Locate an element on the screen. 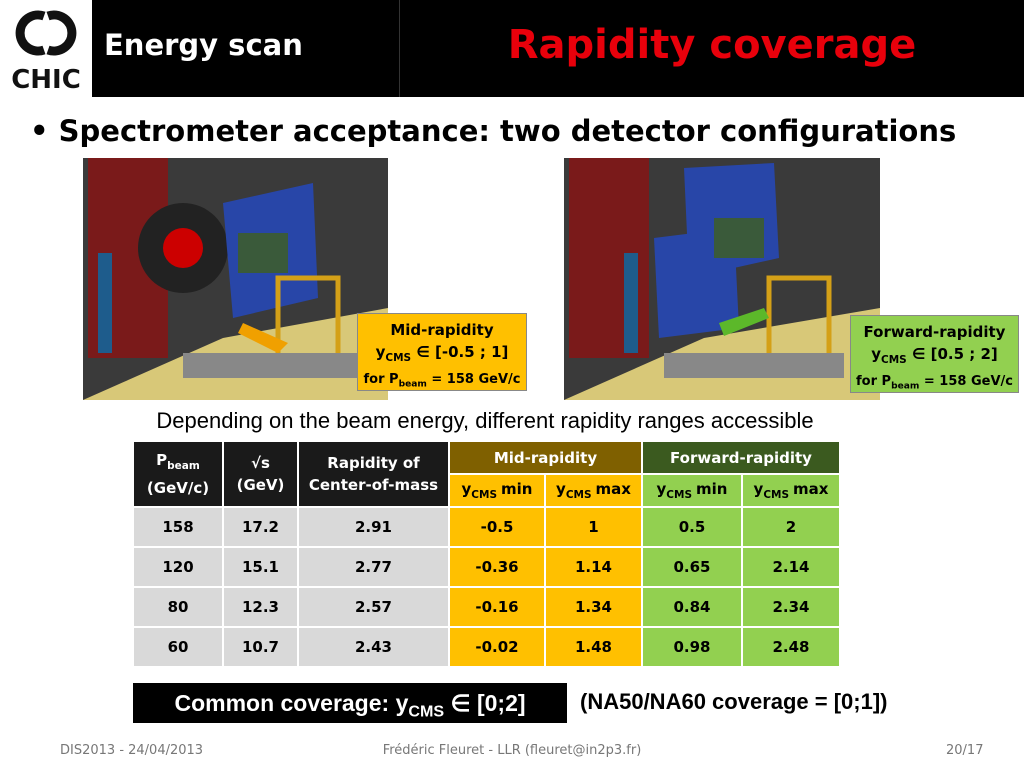 The width and height of the screenshot is (1024, 768). header-text: Rapidity of is located at coordinates (373, 463).